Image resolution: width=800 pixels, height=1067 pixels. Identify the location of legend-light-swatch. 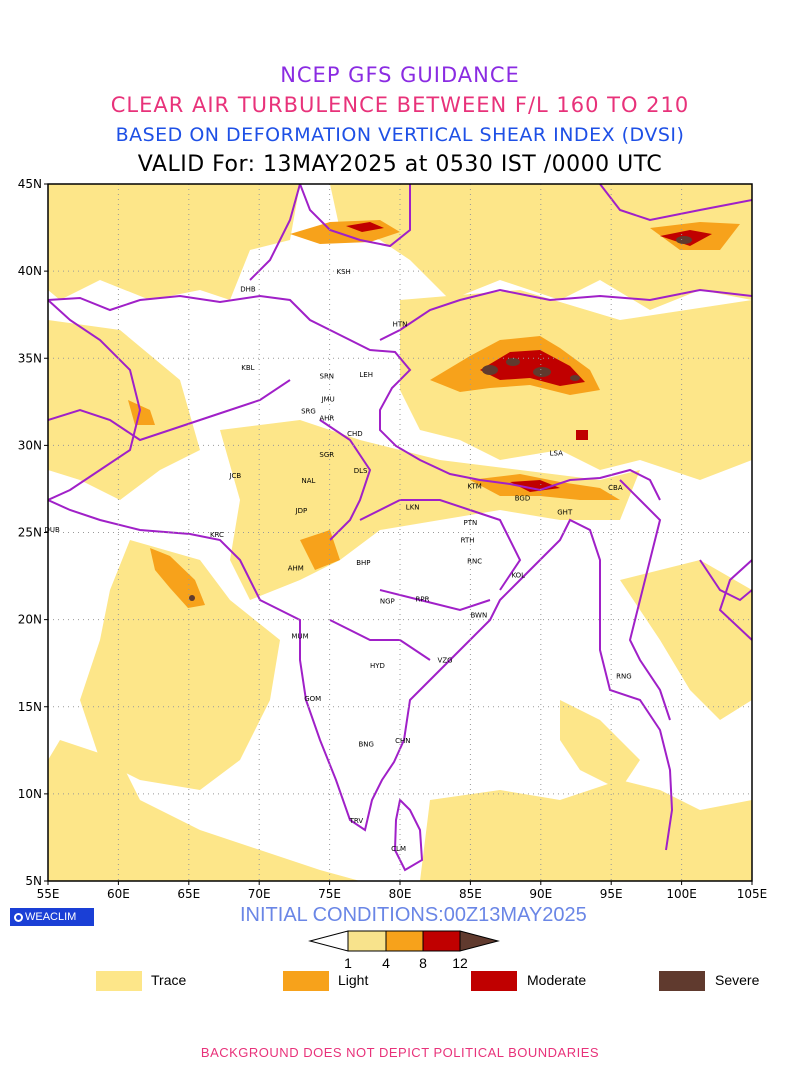
(306, 981).